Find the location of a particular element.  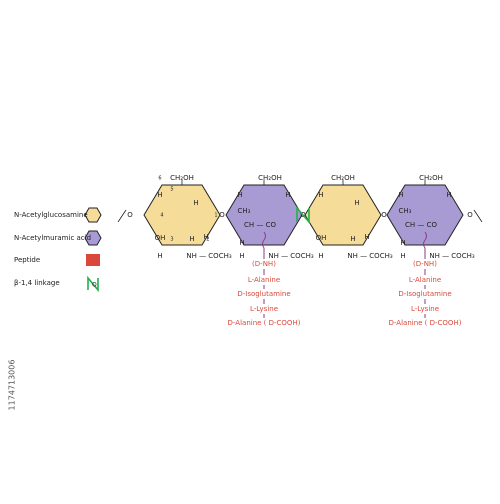

legend-label: N-Acetylglucosamine is located at coordinates (51, 215).